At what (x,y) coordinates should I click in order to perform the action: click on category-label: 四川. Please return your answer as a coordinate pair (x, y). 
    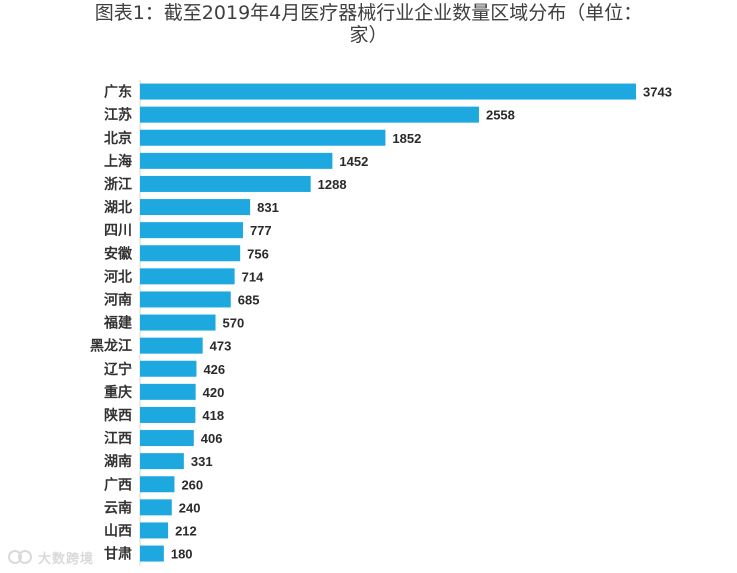
    Looking at the image, I should click on (118, 231).